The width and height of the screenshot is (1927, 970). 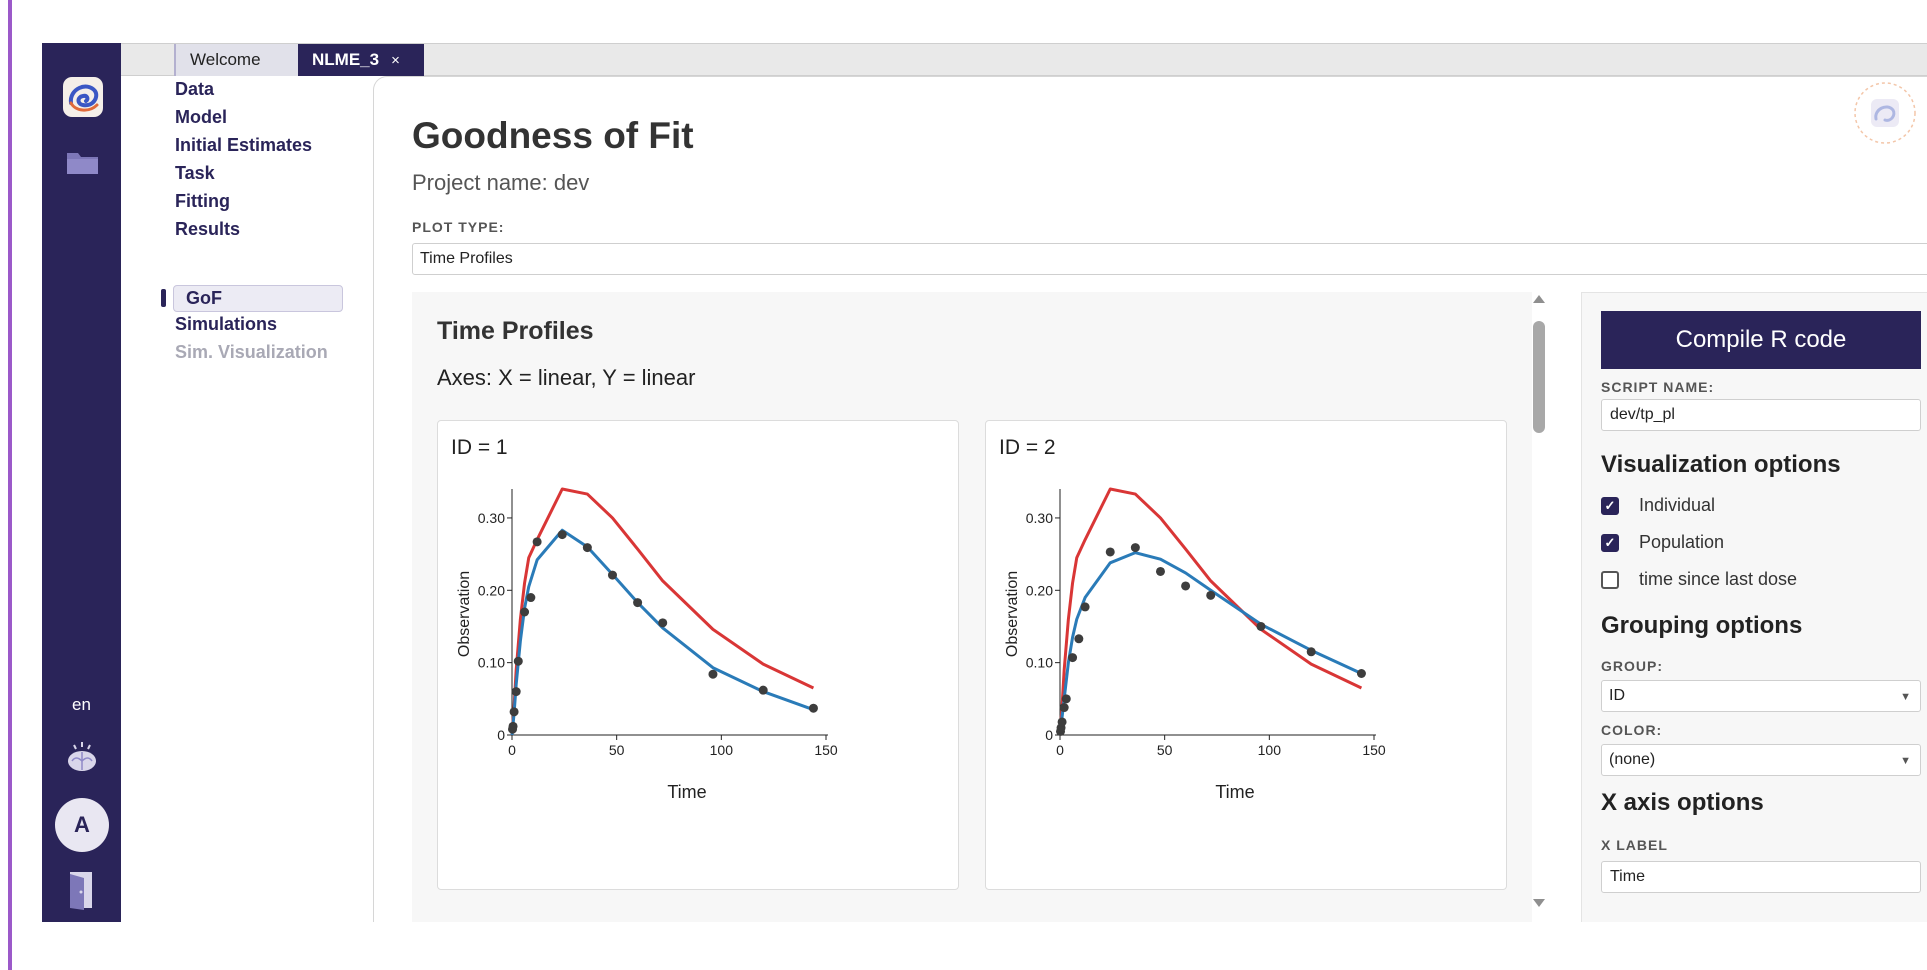 I want to click on language-switch: en, so click(x=81, y=704).